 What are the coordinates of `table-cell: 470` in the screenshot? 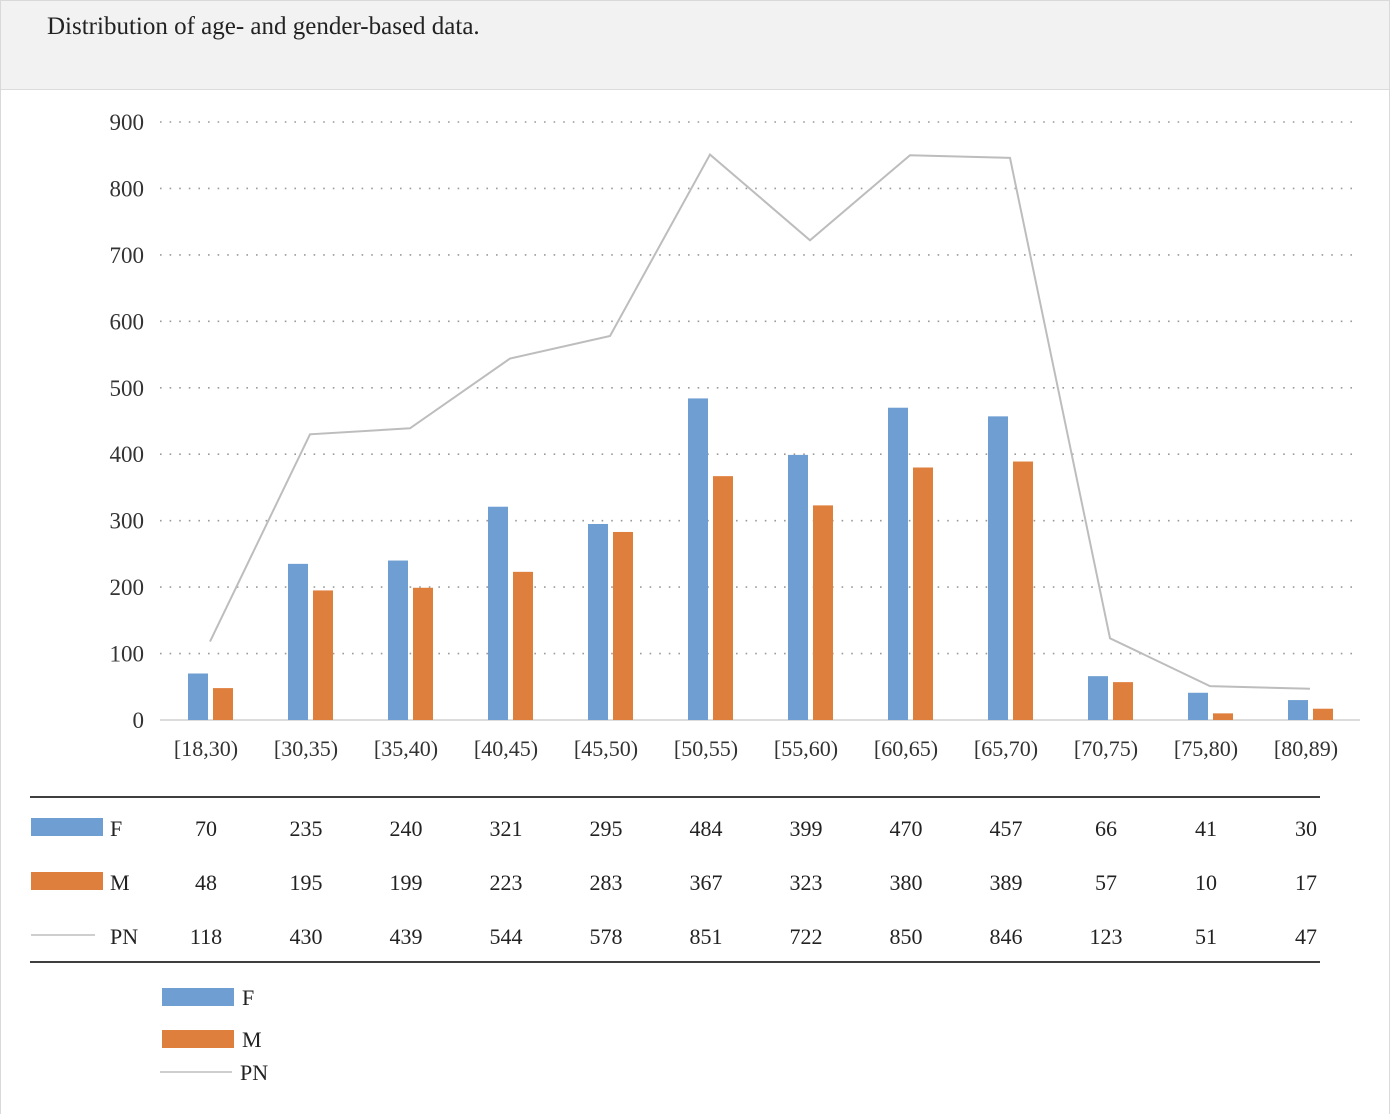 It's located at (906, 828).